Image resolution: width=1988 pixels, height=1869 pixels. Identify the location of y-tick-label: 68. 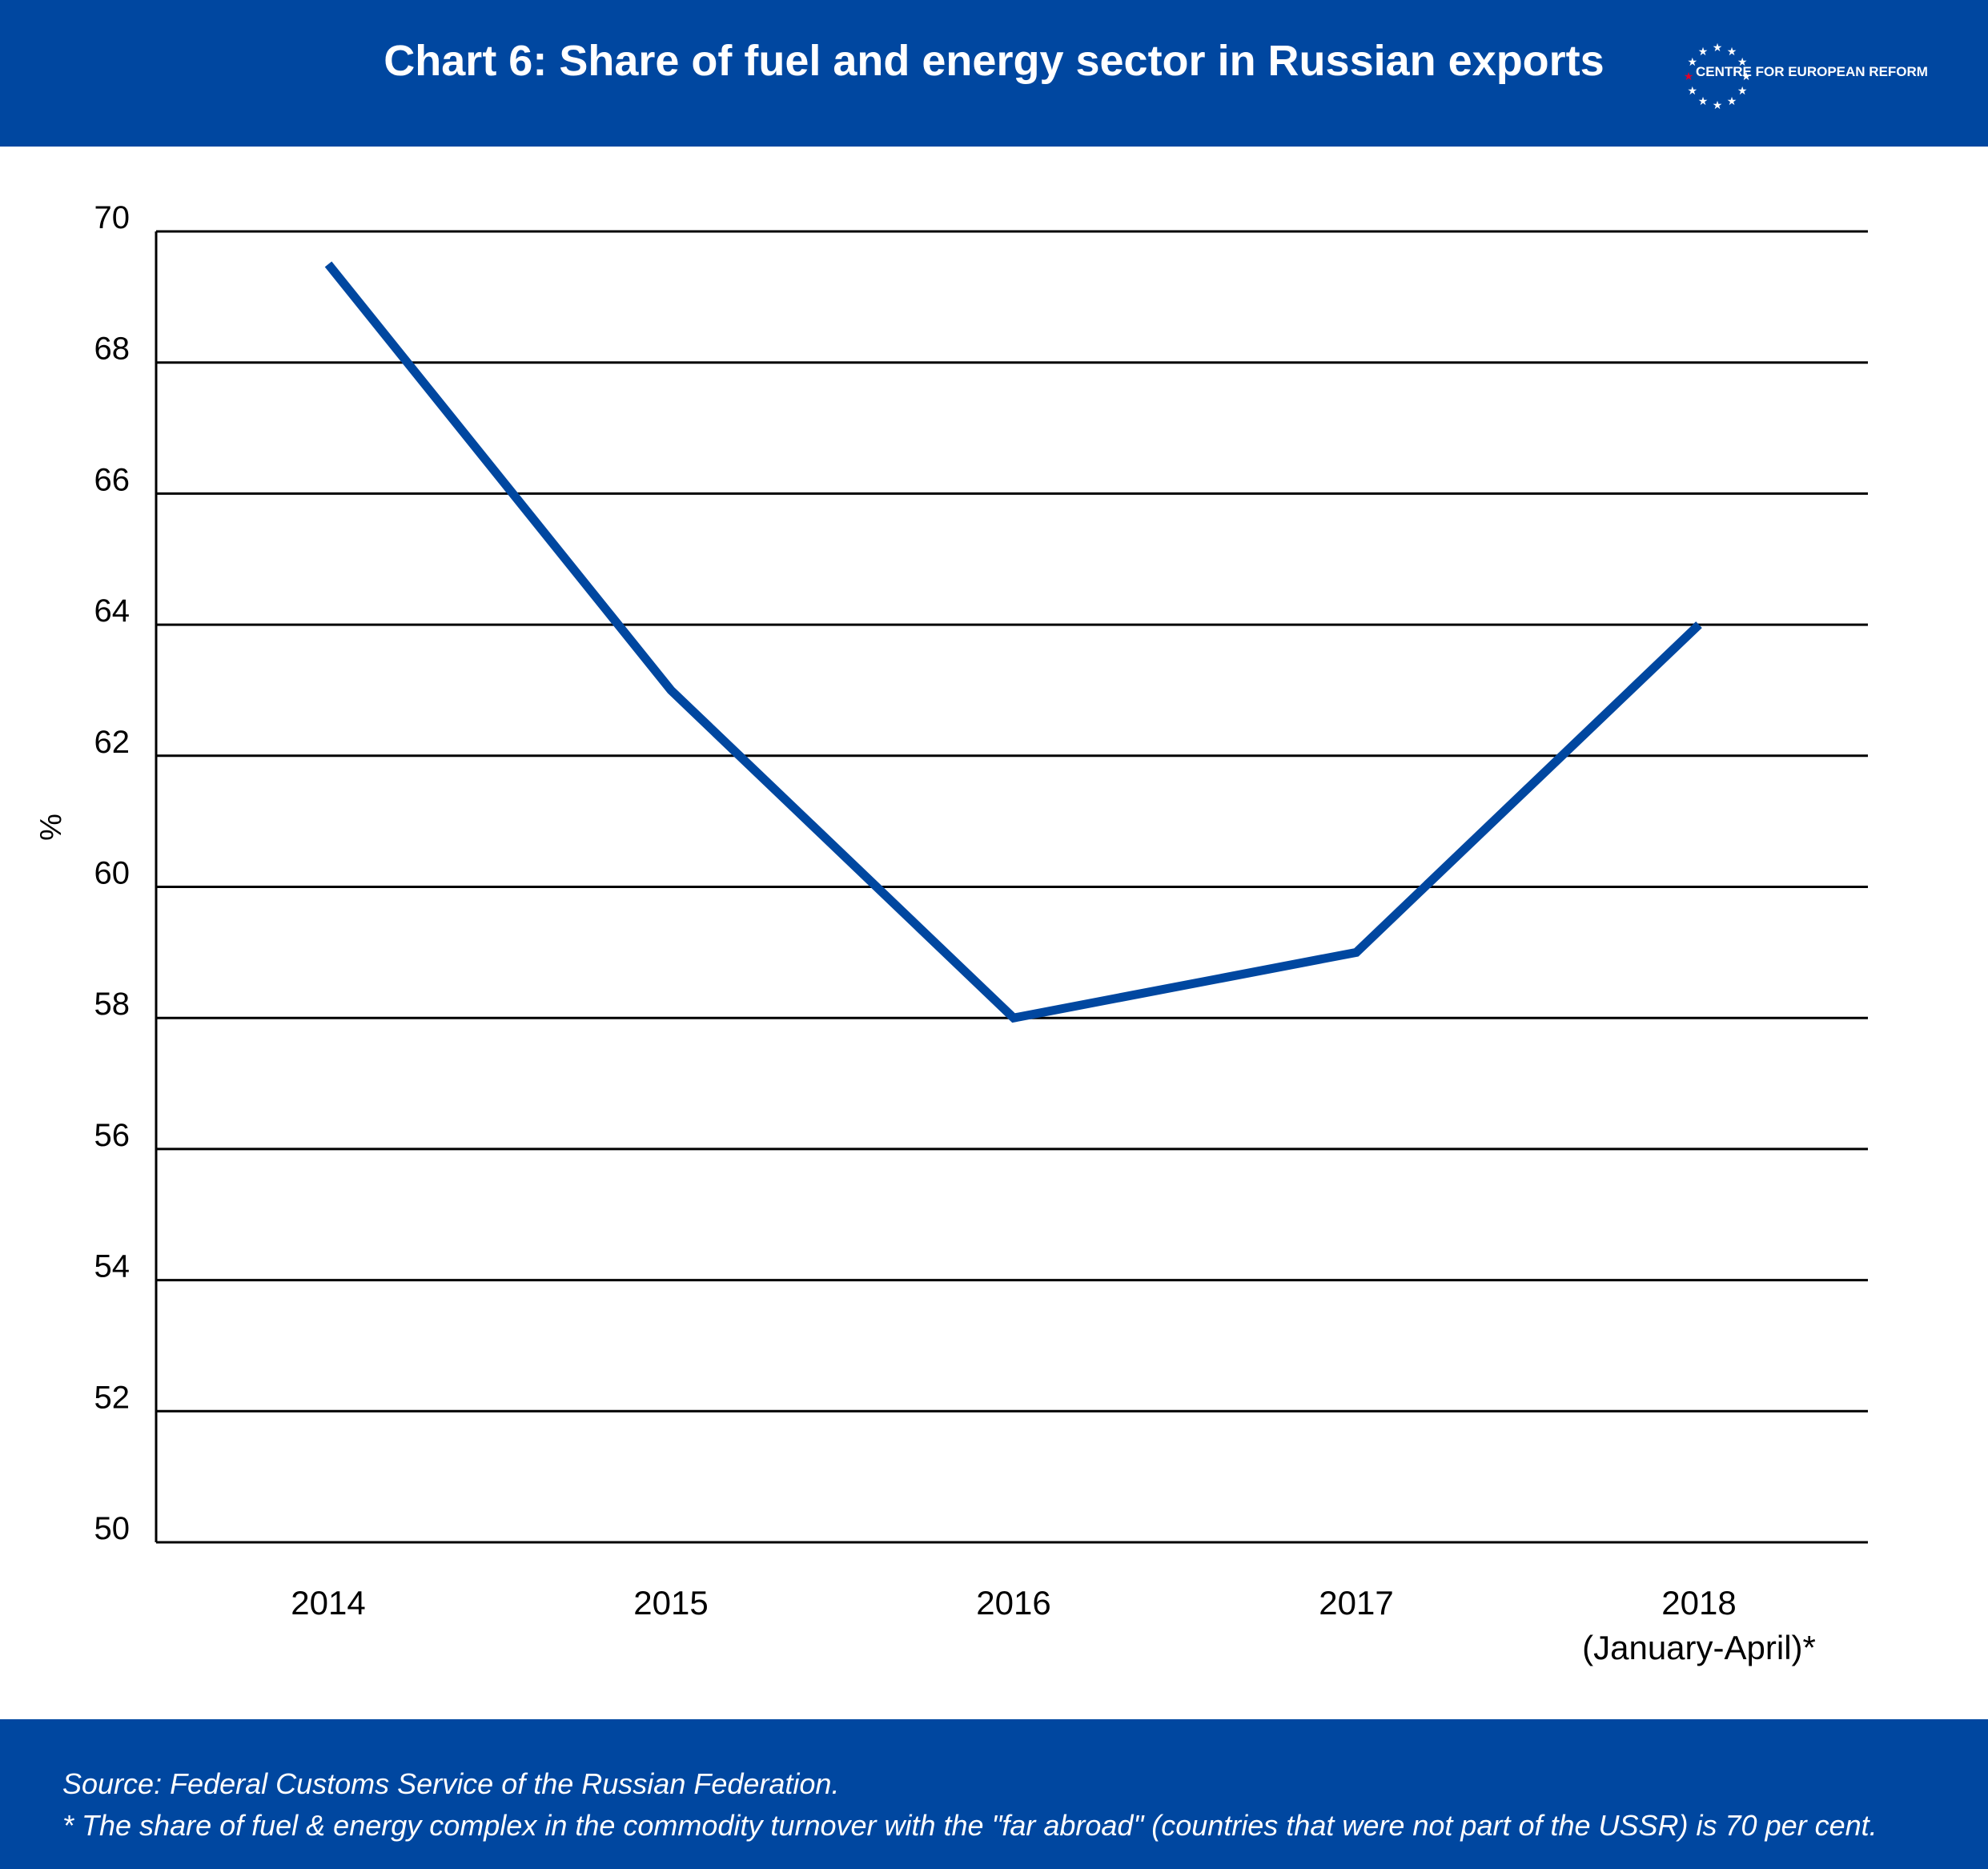
(112, 349).